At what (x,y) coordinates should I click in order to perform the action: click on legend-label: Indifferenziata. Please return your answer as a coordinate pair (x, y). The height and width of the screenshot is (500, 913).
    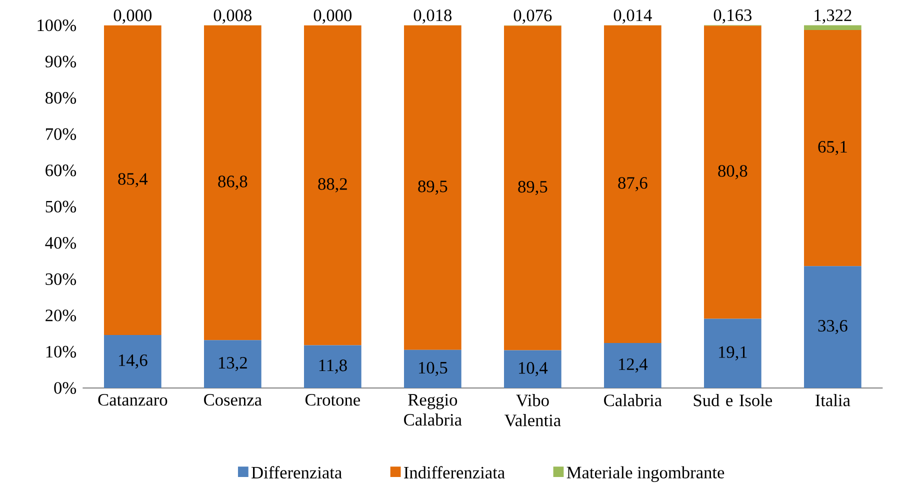
    Looking at the image, I should click on (454, 472).